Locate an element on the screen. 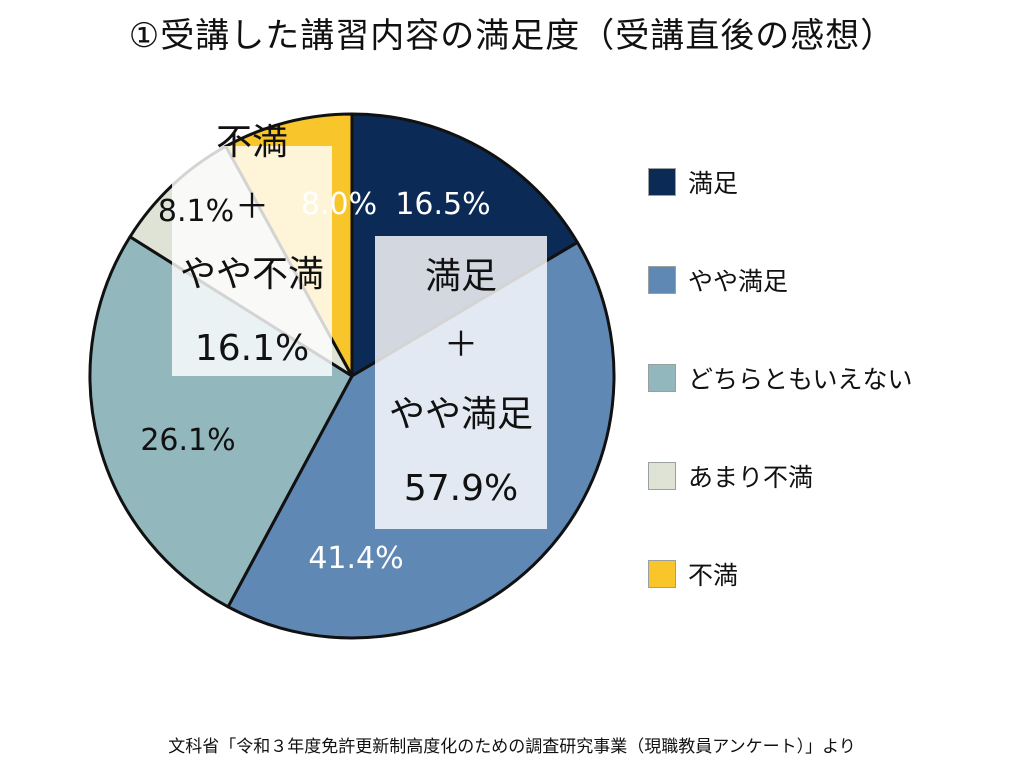 This screenshot has height=768, width=1024. pie-slice is located at coordinates (221, 422).